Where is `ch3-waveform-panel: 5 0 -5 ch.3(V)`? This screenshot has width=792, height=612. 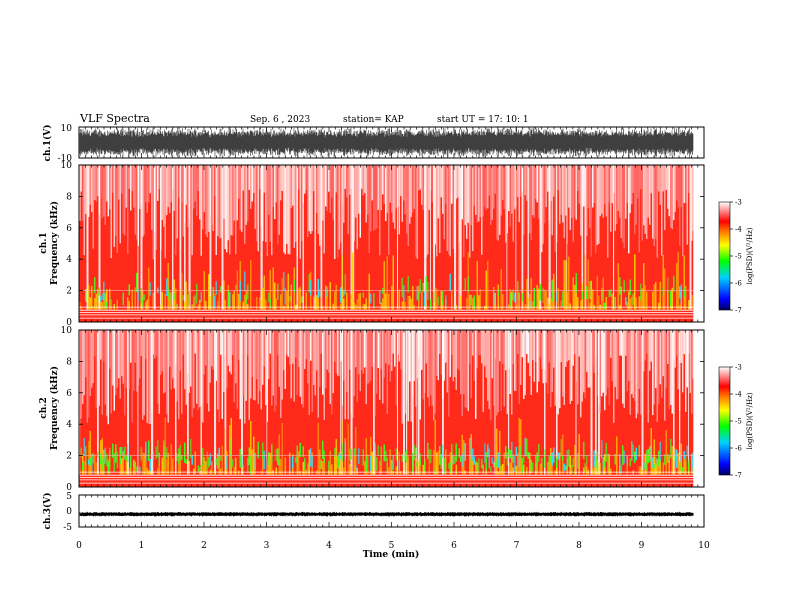
ch3-waveform-panel: 5 0 -5 ch.3(V) is located at coordinates (373, 512).